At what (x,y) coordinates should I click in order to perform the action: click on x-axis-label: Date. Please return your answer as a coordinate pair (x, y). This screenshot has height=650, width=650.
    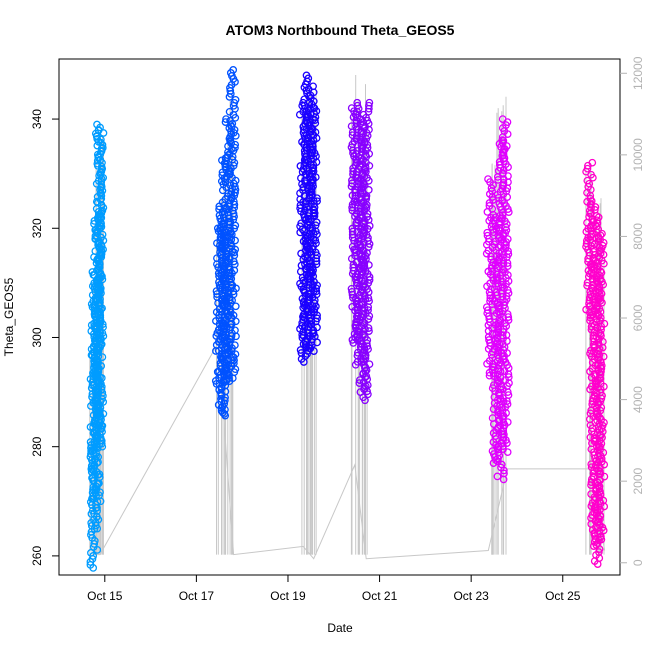
    Looking at the image, I should click on (340, 628).